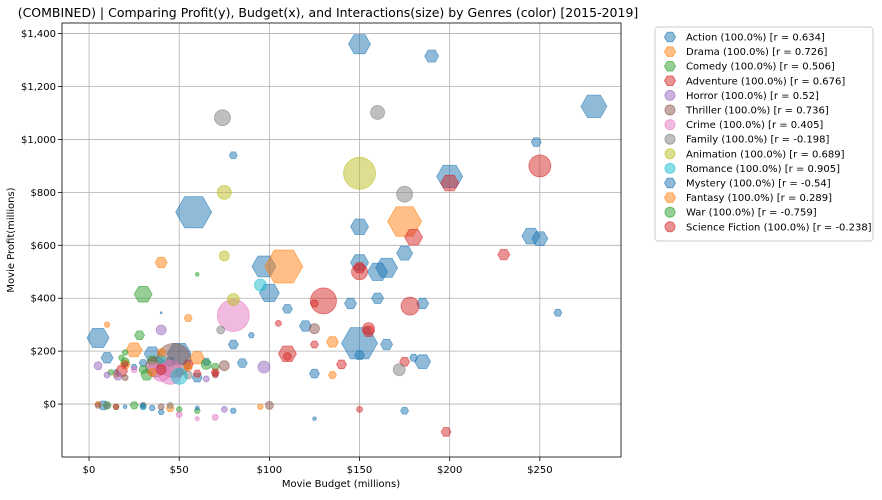 The image size is (882, 500). Describe the element at coordinates (179, 470) in the screenshot. I see `x-tick-label: $50` at that location.